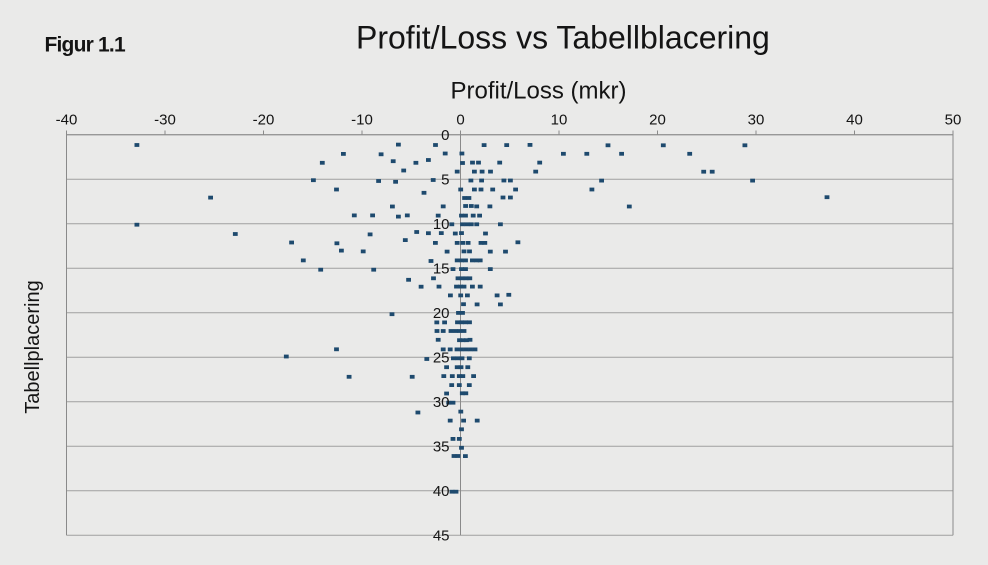  Describe the element at coordinates (445, 180) in the screenshot. I see `svg-text: 5` at that location.